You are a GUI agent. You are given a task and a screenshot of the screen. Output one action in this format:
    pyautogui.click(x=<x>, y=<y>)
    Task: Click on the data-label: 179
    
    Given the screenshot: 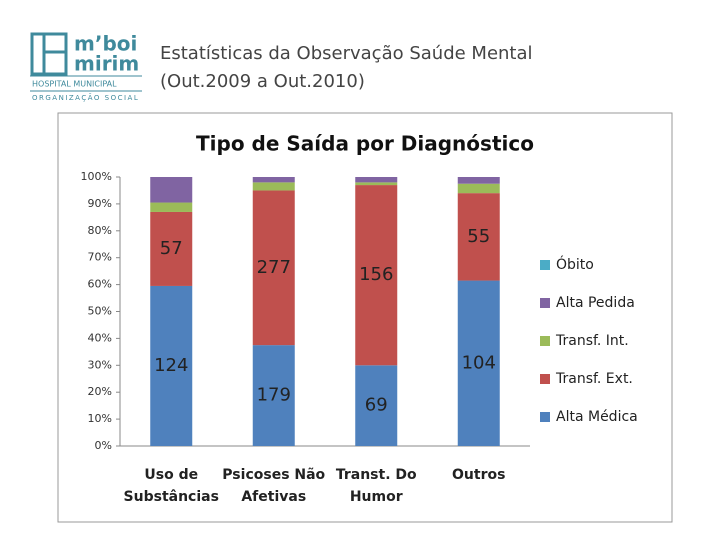 What is the action you would take?
    pyautogui.click(x=274, y=395)
    